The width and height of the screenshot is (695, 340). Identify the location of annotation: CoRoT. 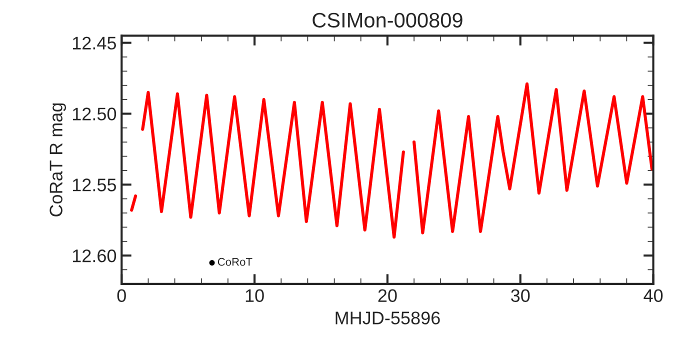
(235, 262).